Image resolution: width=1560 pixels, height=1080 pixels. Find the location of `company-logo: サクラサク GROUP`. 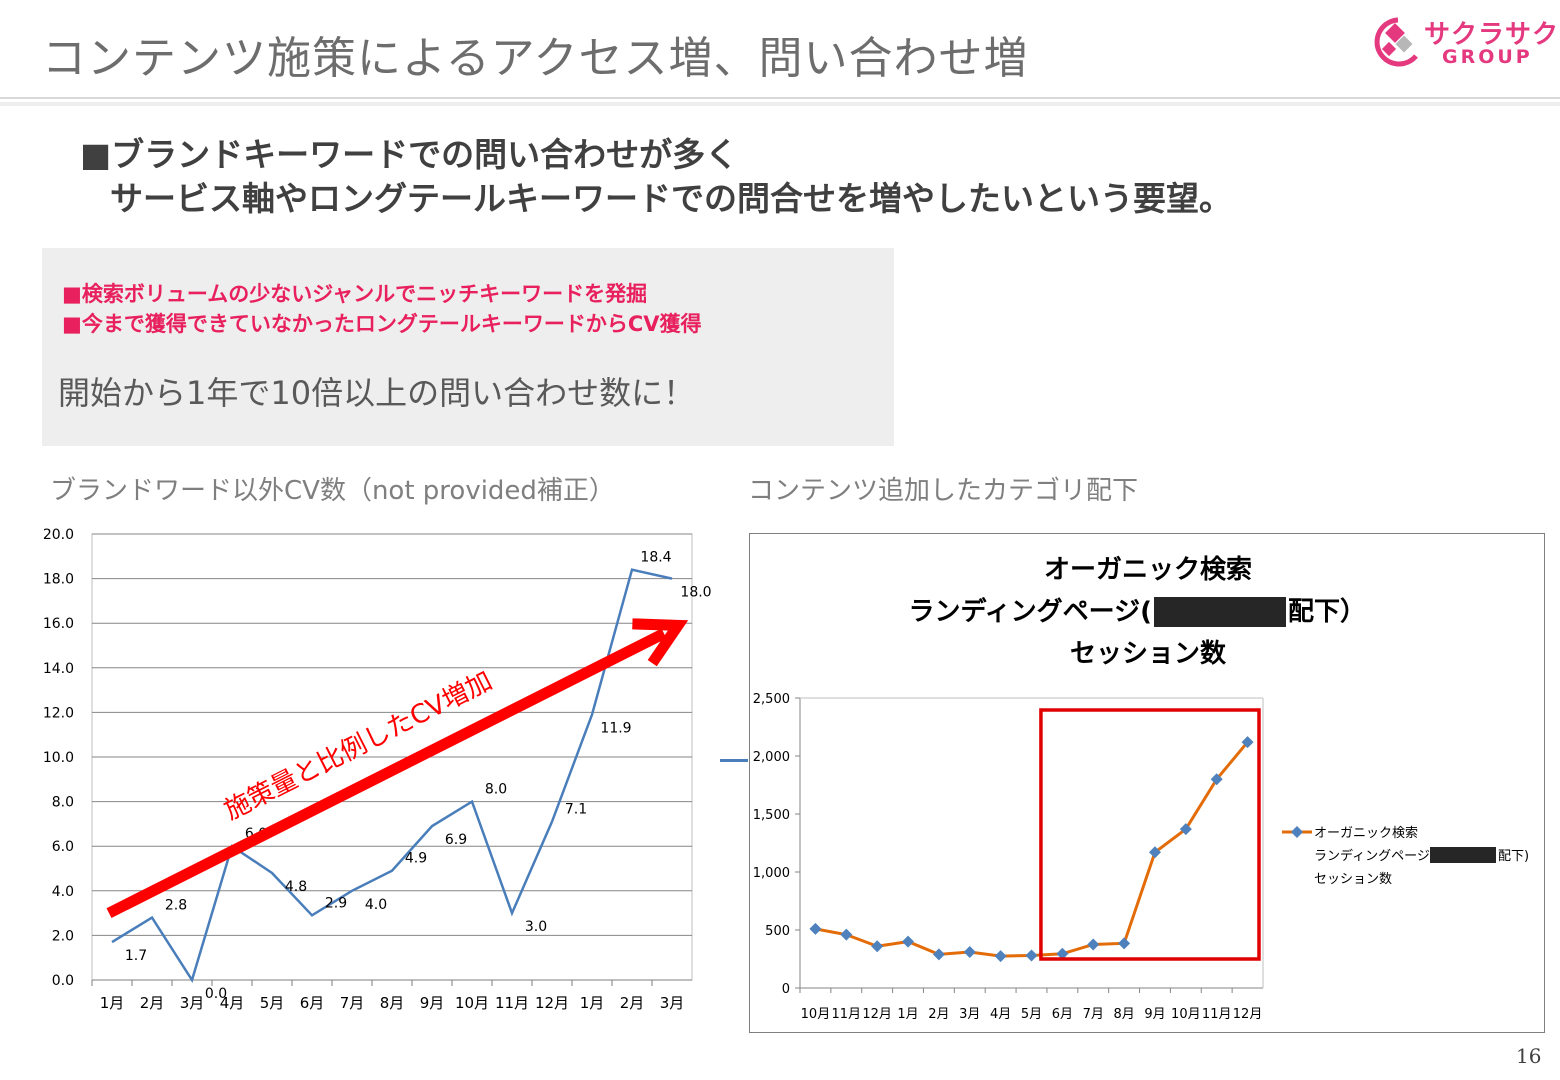

company-logo: サクラサク GROUP is located at coordinates (1465, 43).